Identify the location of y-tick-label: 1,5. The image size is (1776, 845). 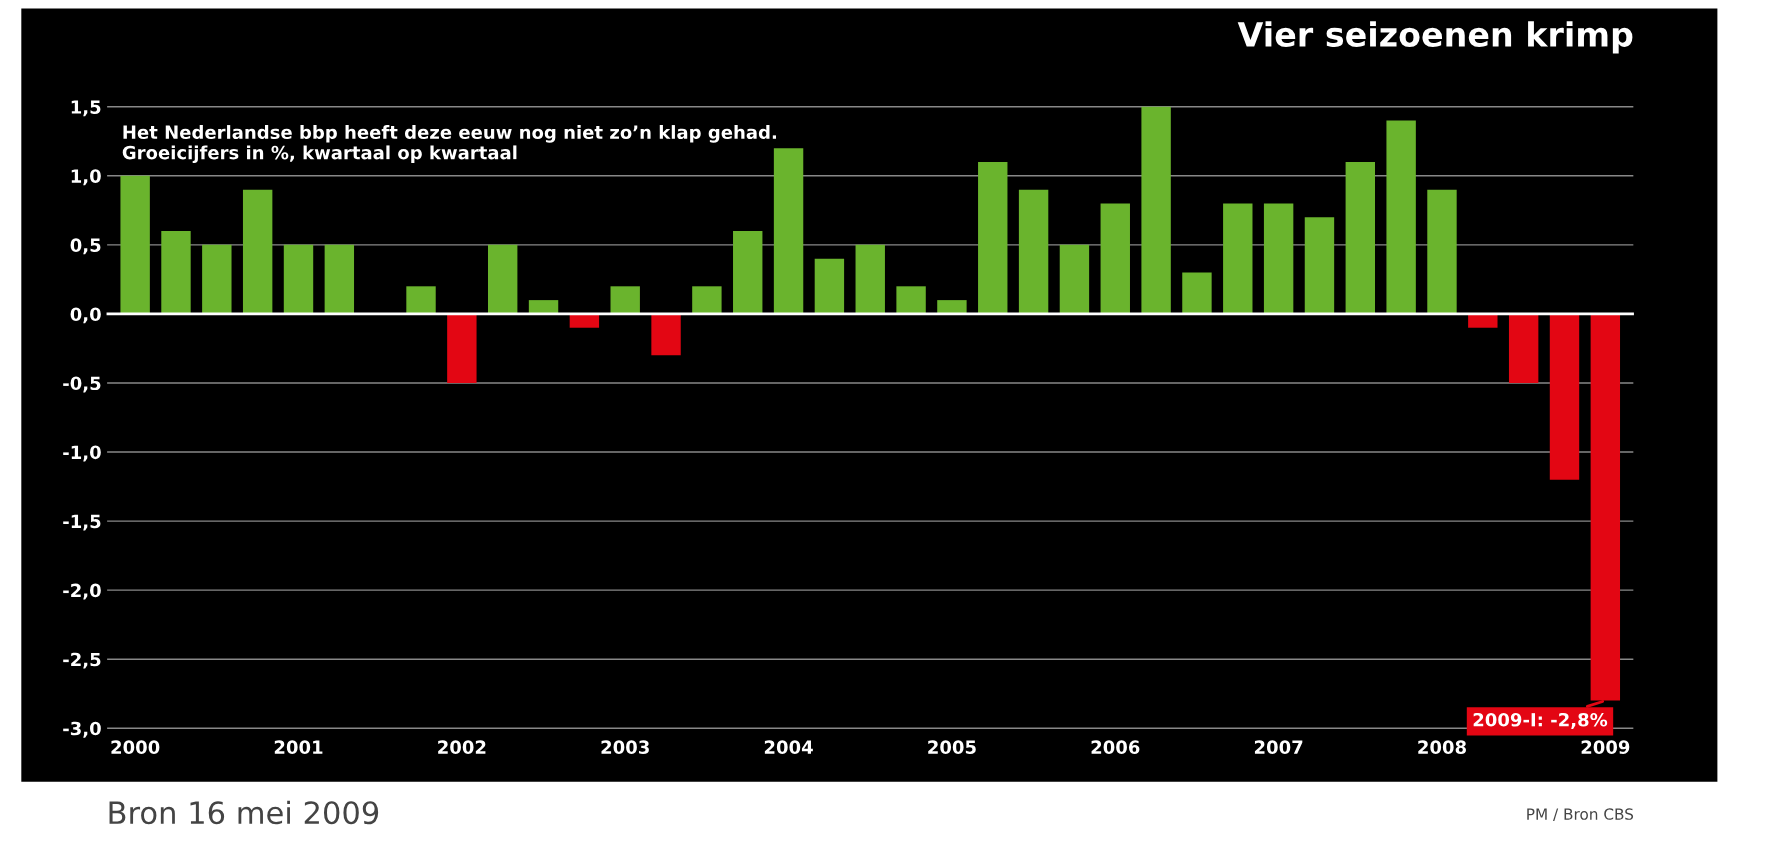
(86, 108).